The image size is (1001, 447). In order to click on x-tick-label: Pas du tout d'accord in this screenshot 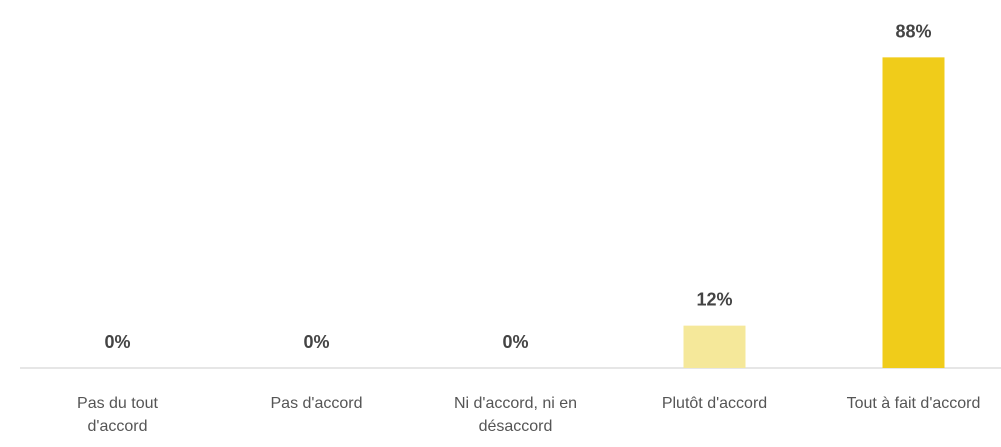, I will do `click(117, 415)`.